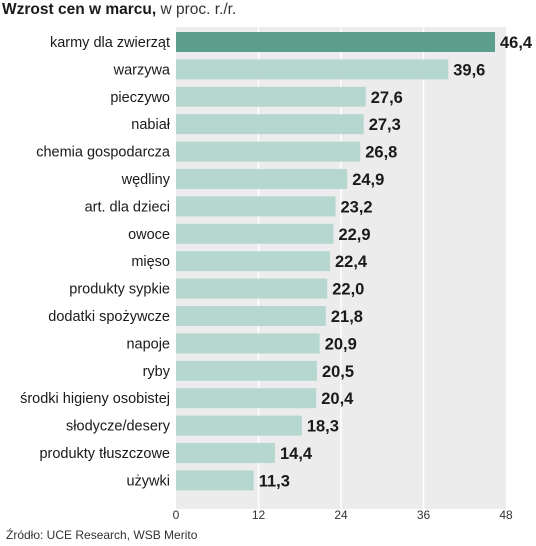  What do you see at coordinates (102, 535) in the screenshot?
I see `source-note: Źródło: UCE Research, WSB Merito` at bounding box center [102, 535].